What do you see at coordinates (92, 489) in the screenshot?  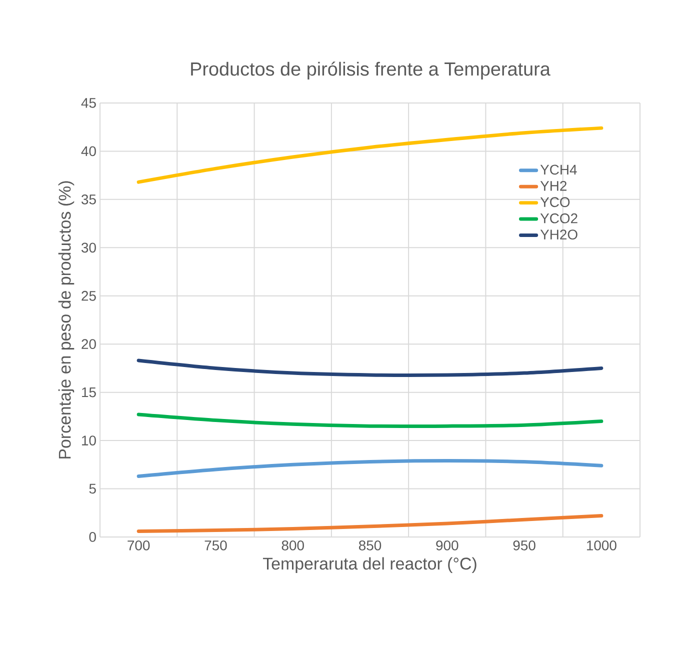 I see `y-tick-label: 5` at bounding box center [92, 489].